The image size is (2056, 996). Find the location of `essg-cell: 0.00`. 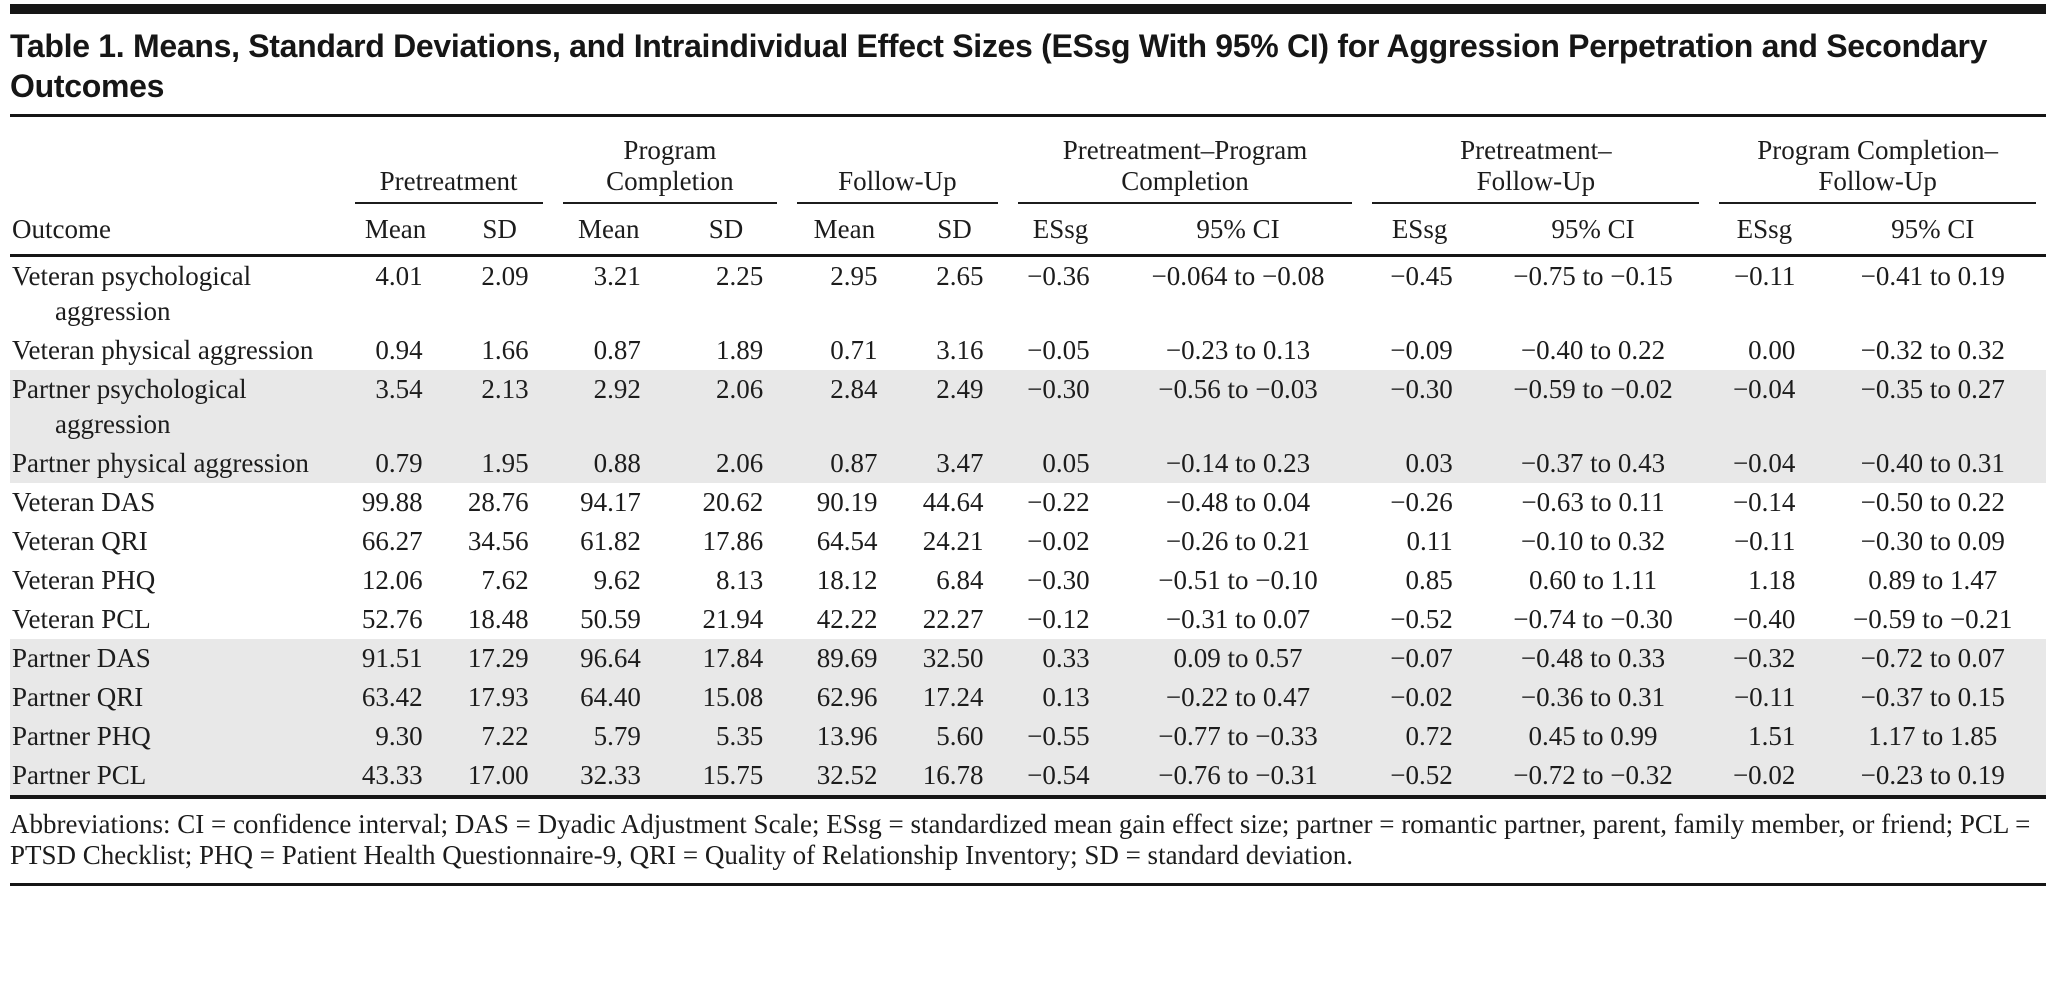

essg-cell: 0.00 is located at coordinates (1772, 350).